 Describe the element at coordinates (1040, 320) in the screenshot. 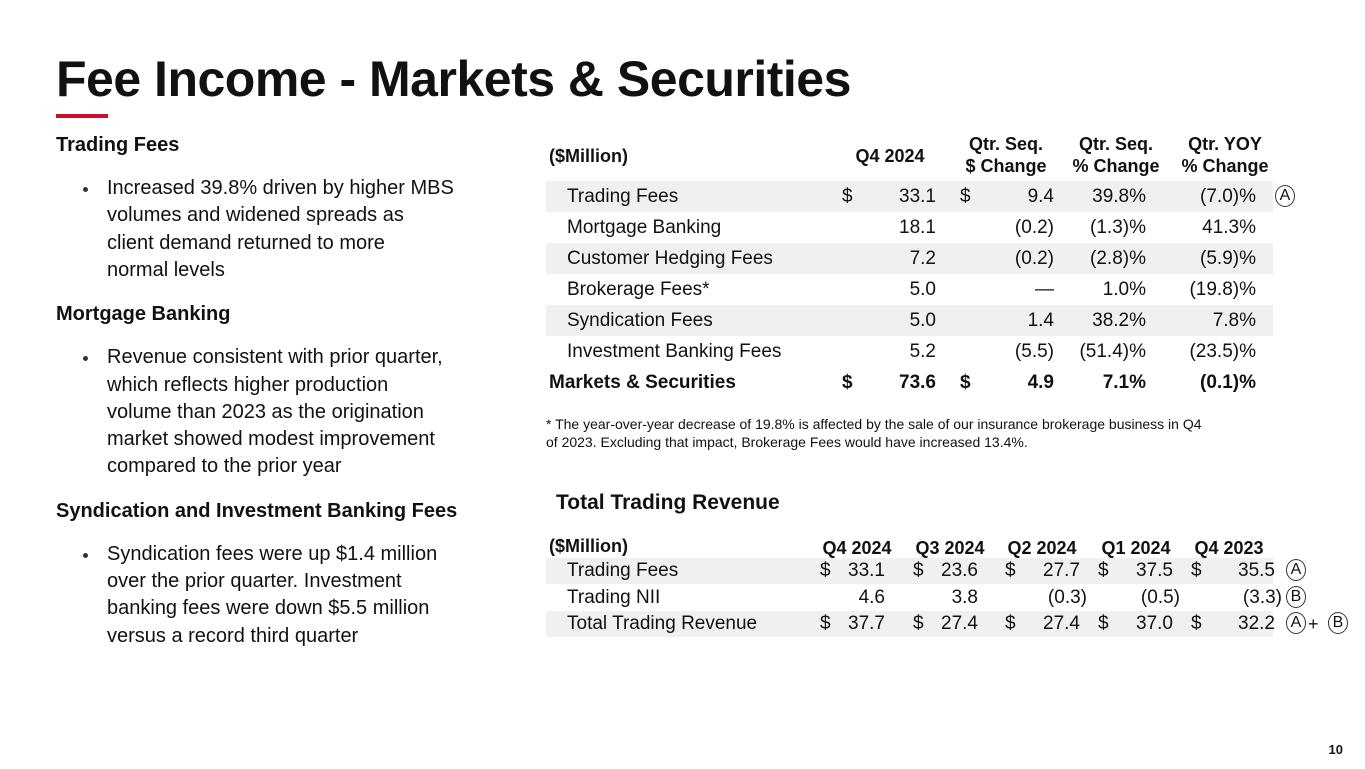

I see `cell-value: 1.4` at that location.